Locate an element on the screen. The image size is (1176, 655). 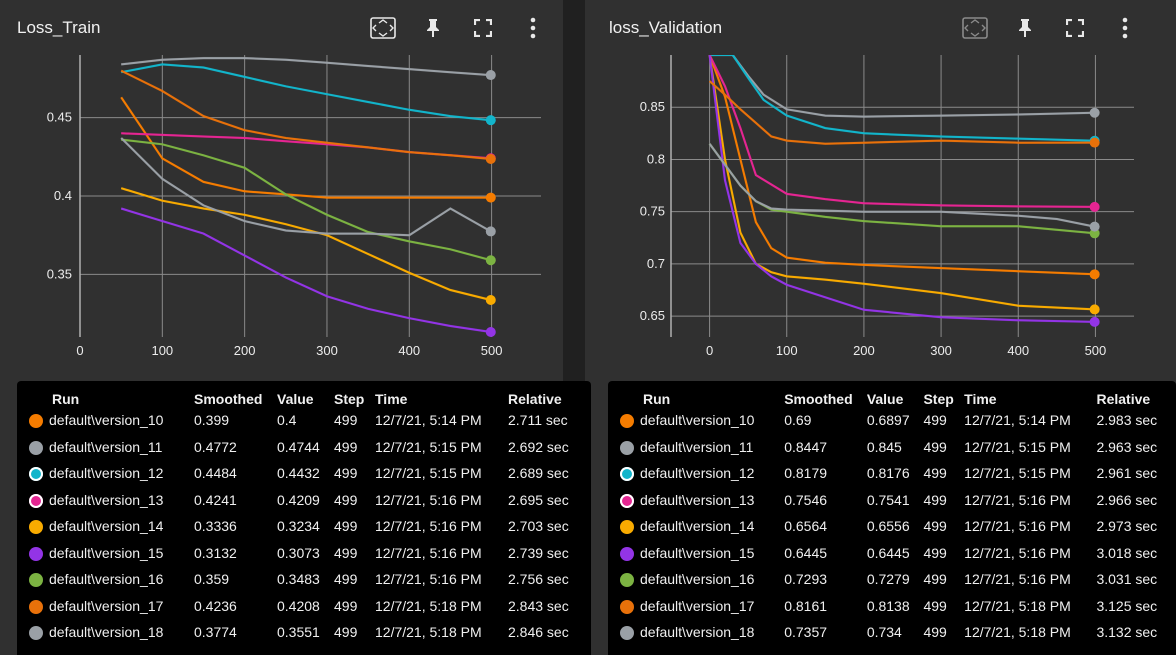
relative-cell: 2.966 sec is located at coordinates (1127, 499).